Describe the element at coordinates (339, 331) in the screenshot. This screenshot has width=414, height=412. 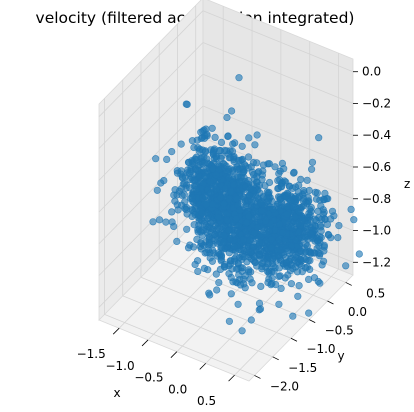
I see `y-tick-label: −0.5` at that location.